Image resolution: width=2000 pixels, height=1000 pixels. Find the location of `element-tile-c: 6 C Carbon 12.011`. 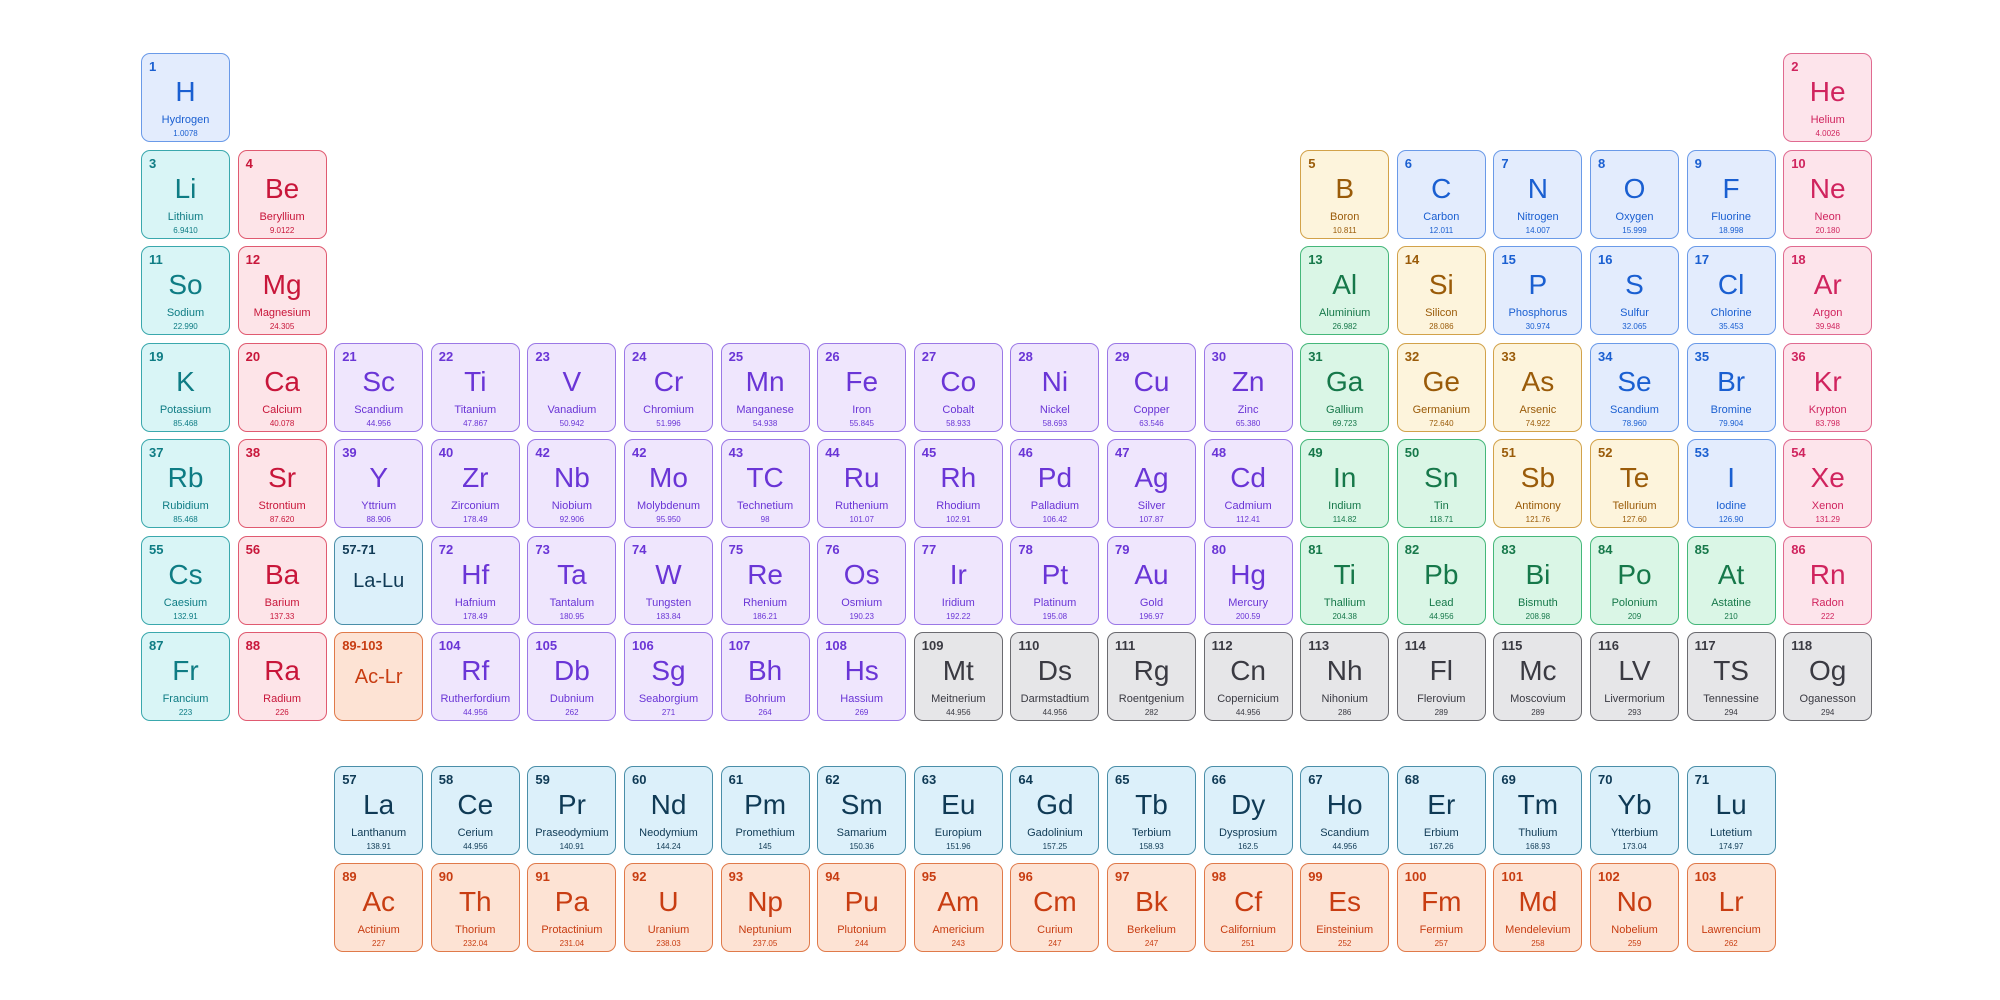

element-tile-c: 6 C Carbon 12.011 is located at coordinates (1441, 194).